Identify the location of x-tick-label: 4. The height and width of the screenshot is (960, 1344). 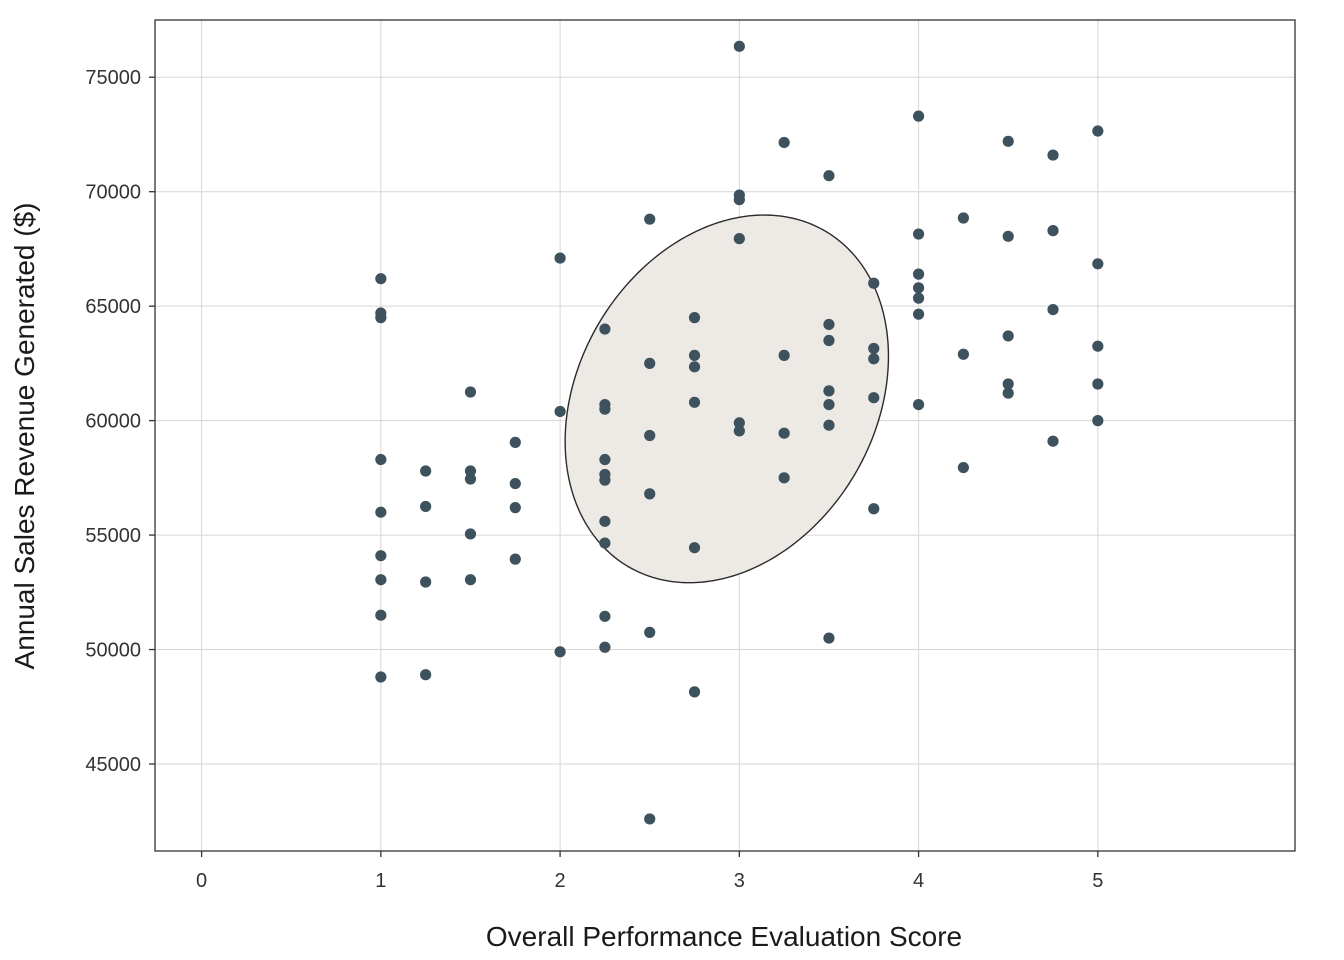
(918, 881).